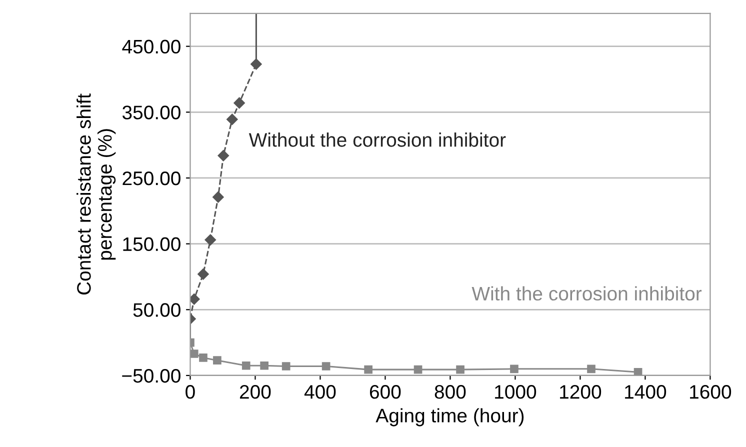 This screenshot has height=447, width=746. Describe the element at coordinates (515, 392) in the screenshot. I see `x-tick-label: 1000` at that location.